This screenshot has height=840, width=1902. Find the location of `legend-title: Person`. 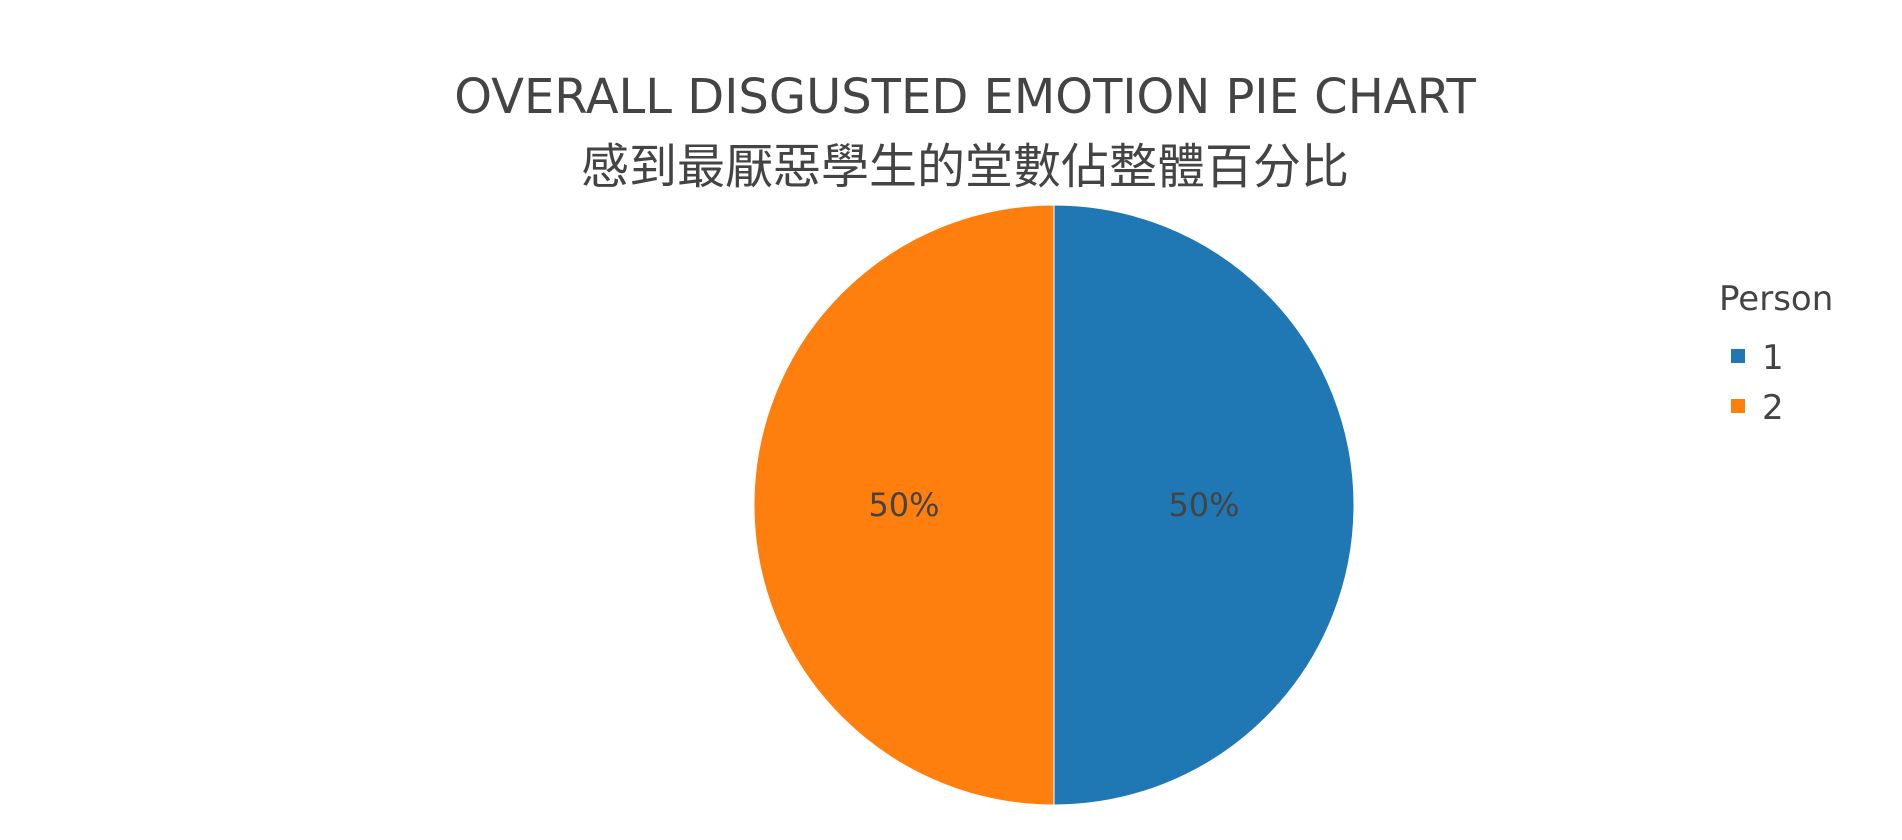

legend-title: Person is located at coordinates (1776, 299).